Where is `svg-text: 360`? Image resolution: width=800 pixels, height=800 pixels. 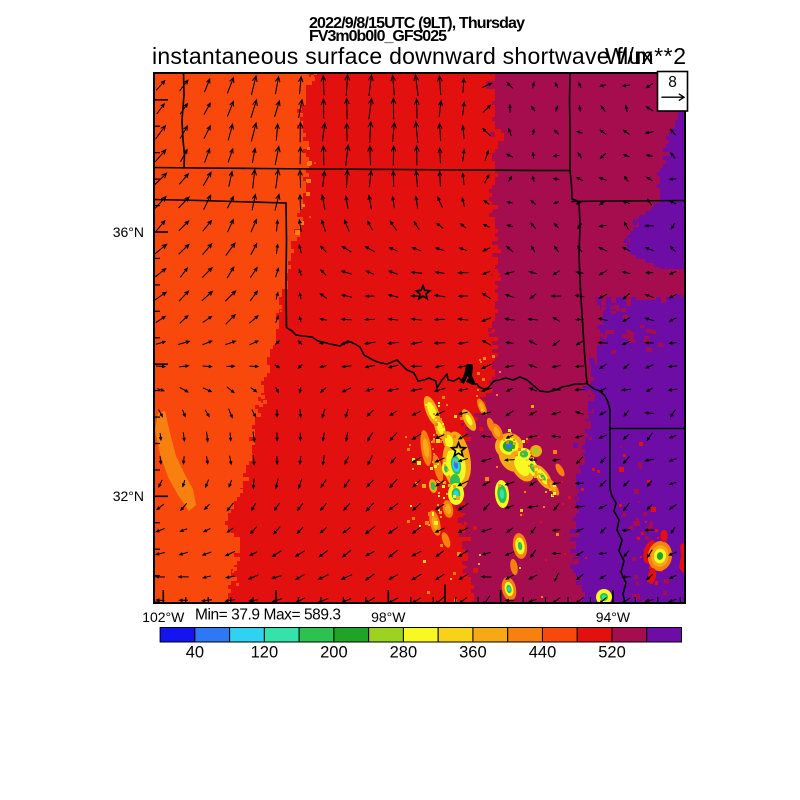
svg-text: 360 is located at coordinates (473, 653).